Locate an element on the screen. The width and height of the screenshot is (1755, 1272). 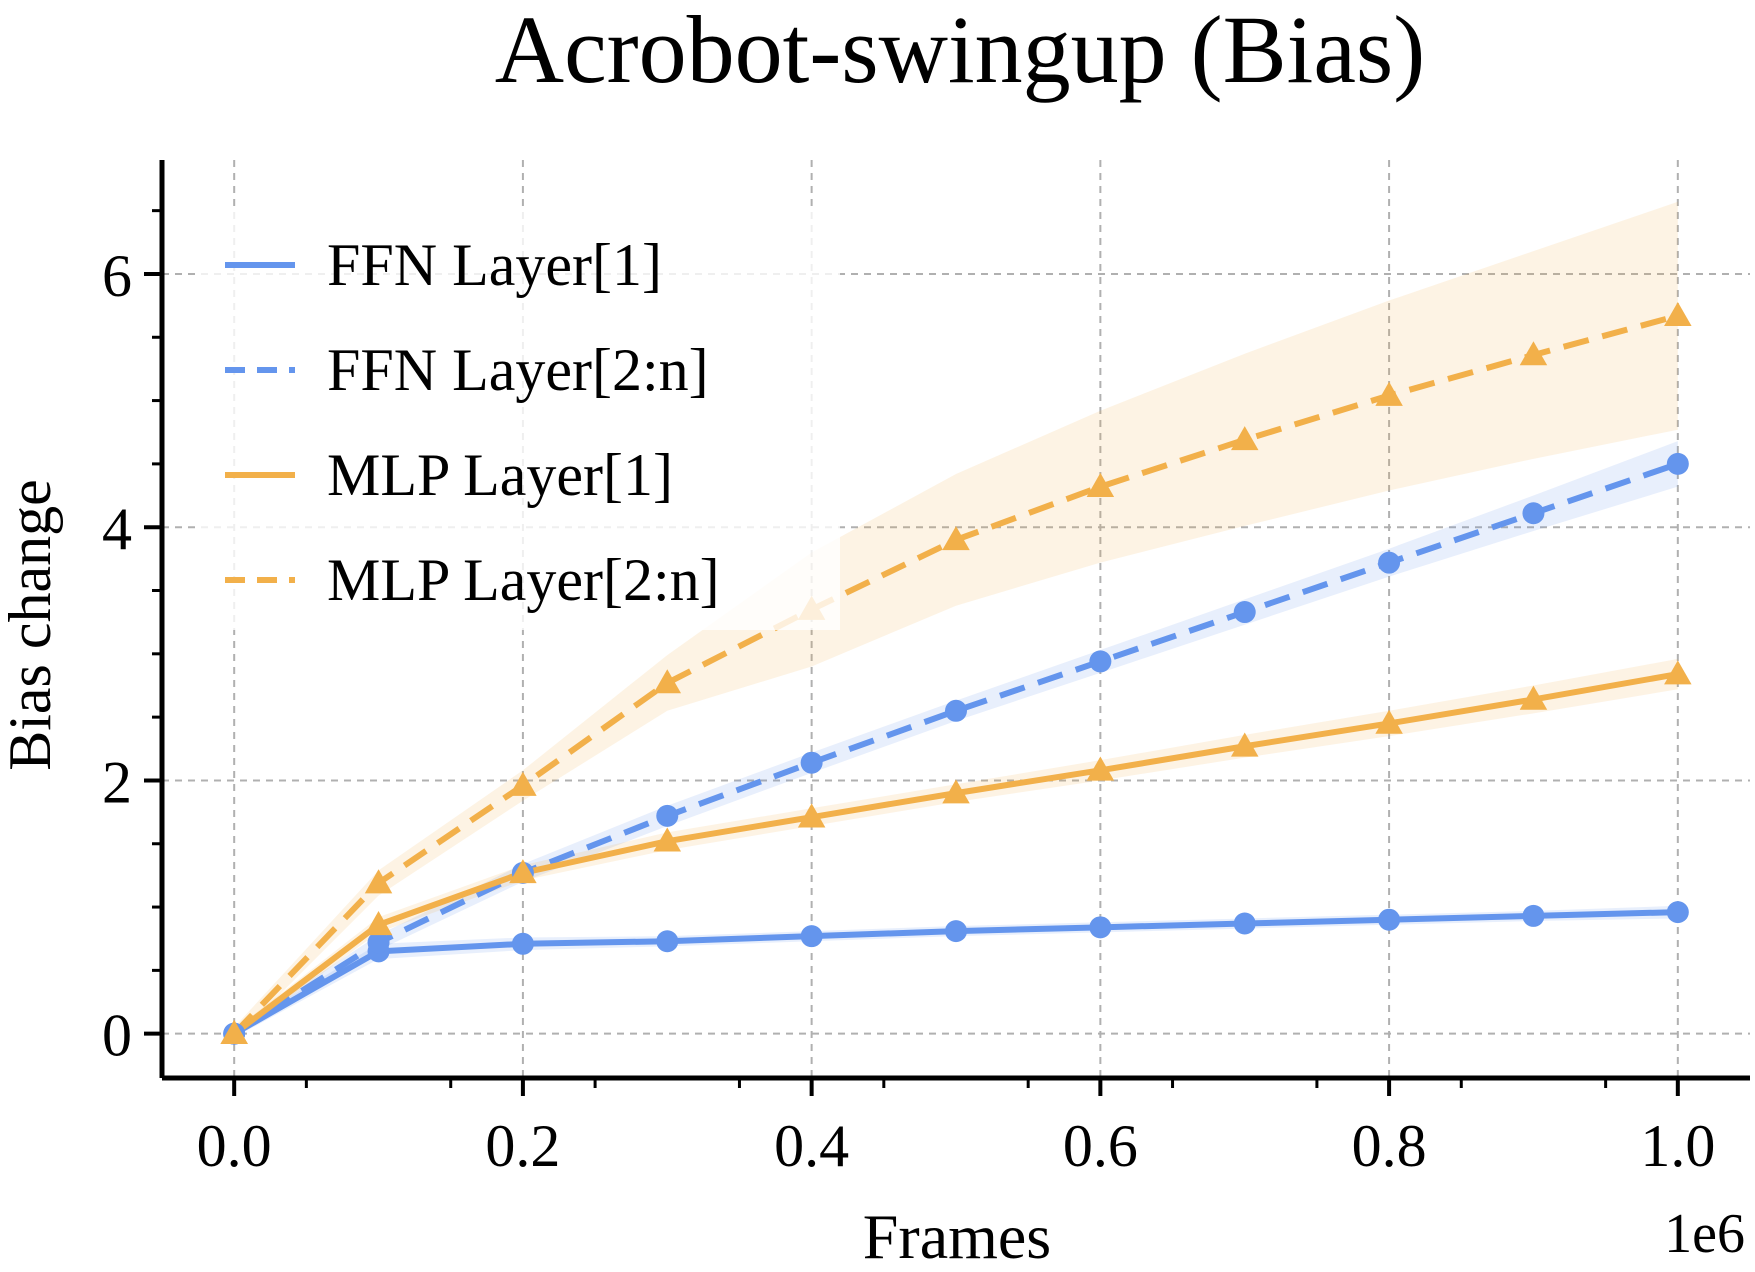
x-tick-label: 0.0 is located at coordinates (234, 1146).